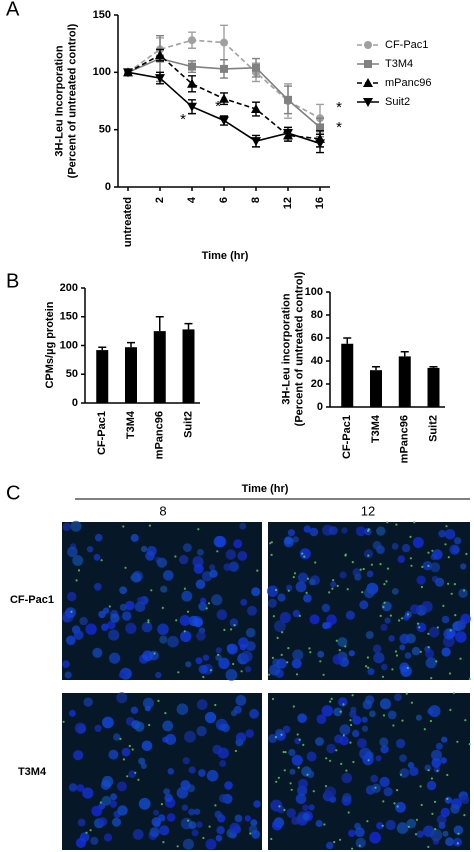  I want to click on annotation: *, so click(339, 107).